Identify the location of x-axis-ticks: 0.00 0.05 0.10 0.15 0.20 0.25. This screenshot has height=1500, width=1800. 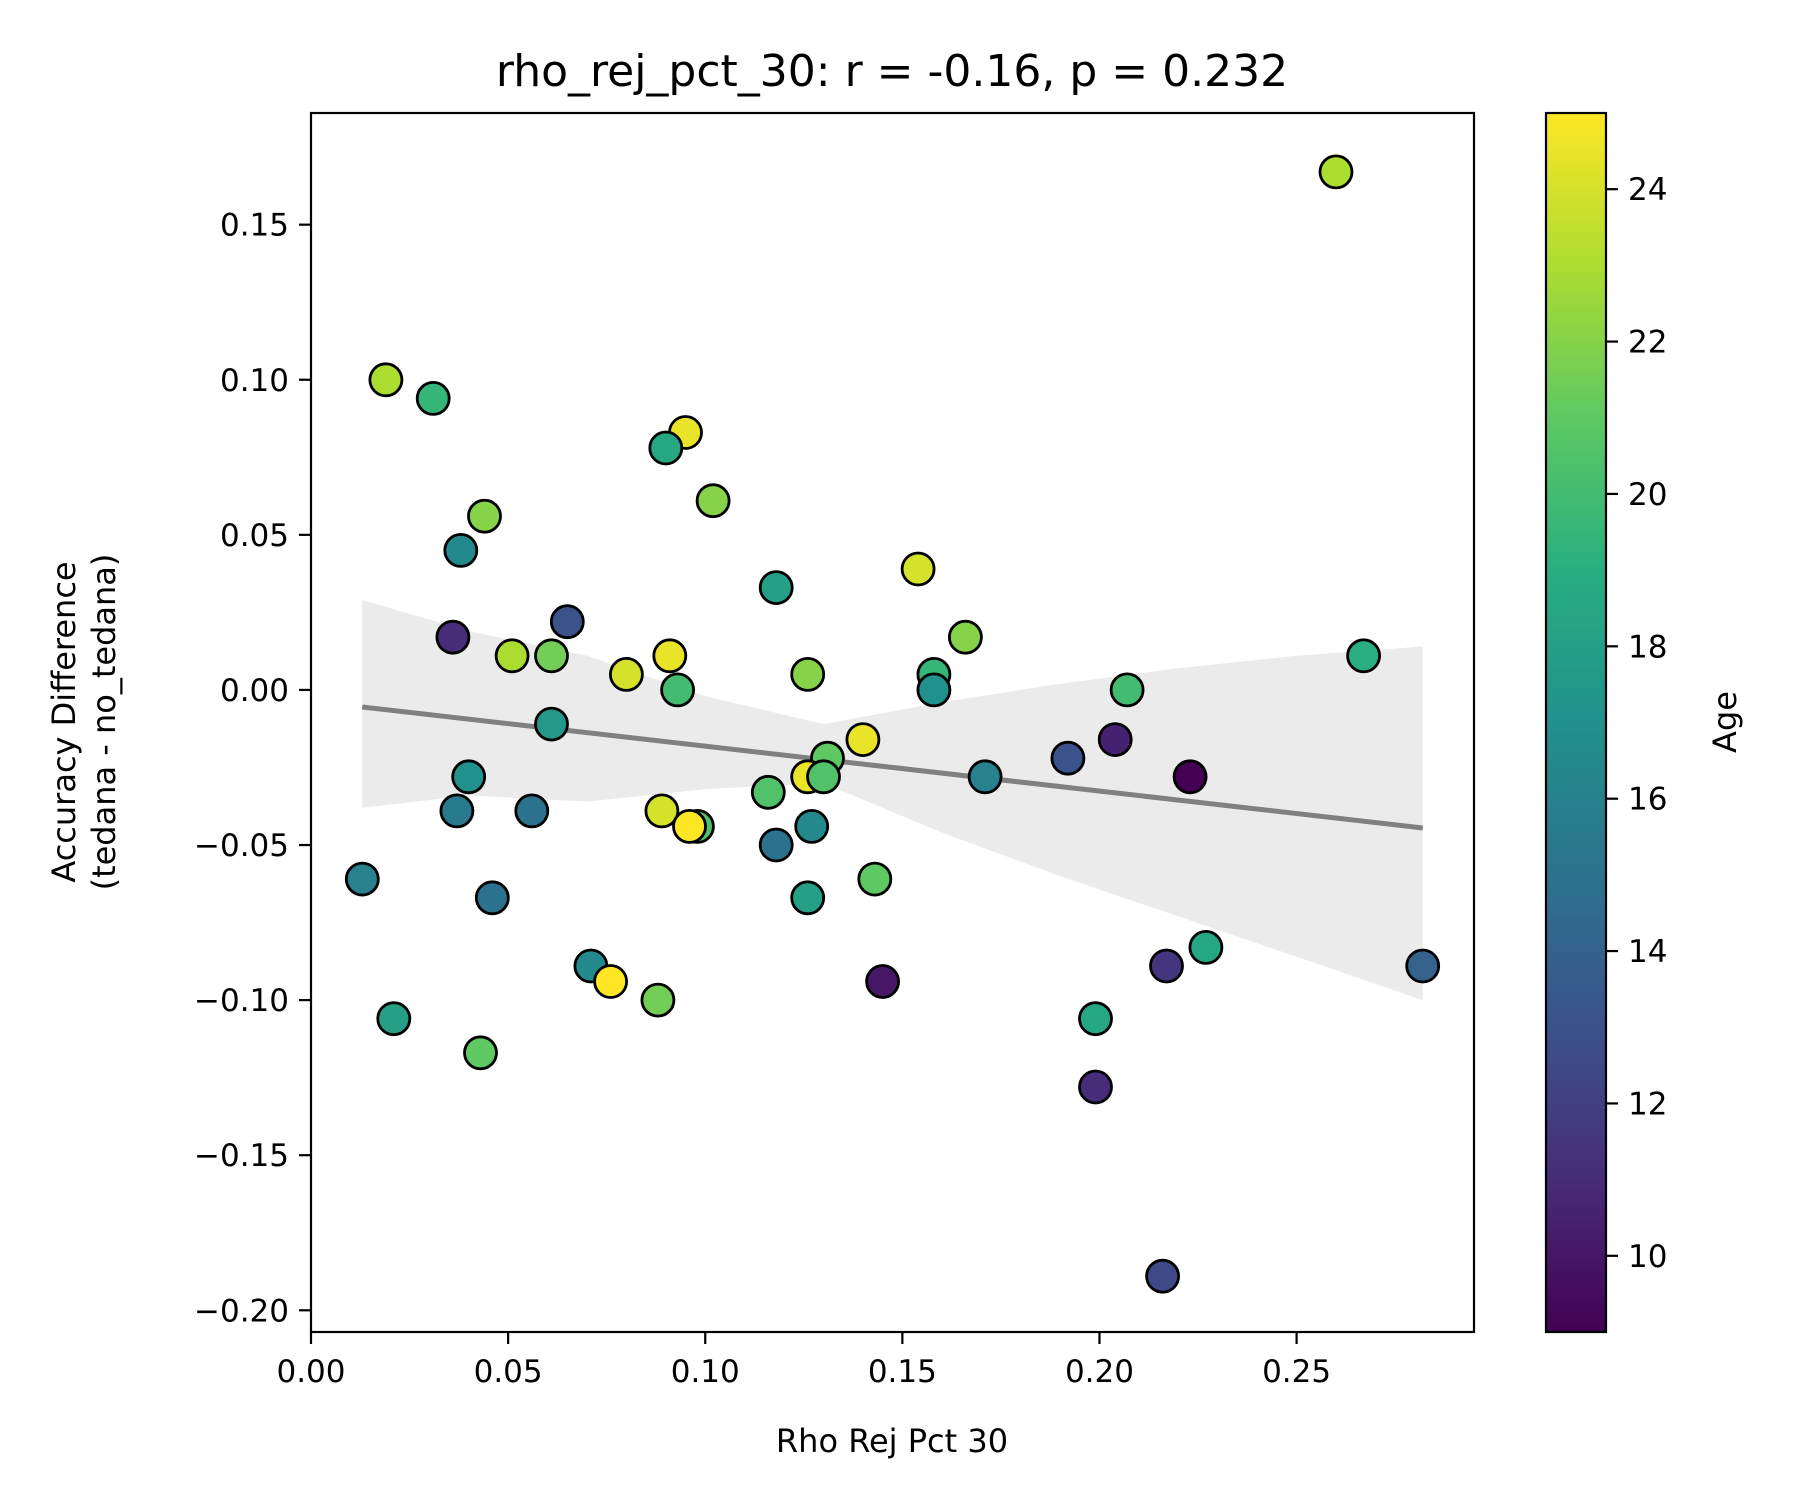
(803, 1361).